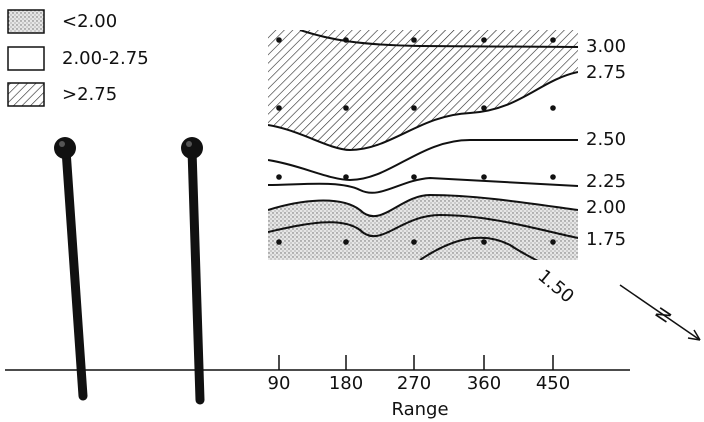  What do you see at coordinates (89, 21) in the screenshot?
I see `legend-label: <2.00` at bounding box center [89, 21].